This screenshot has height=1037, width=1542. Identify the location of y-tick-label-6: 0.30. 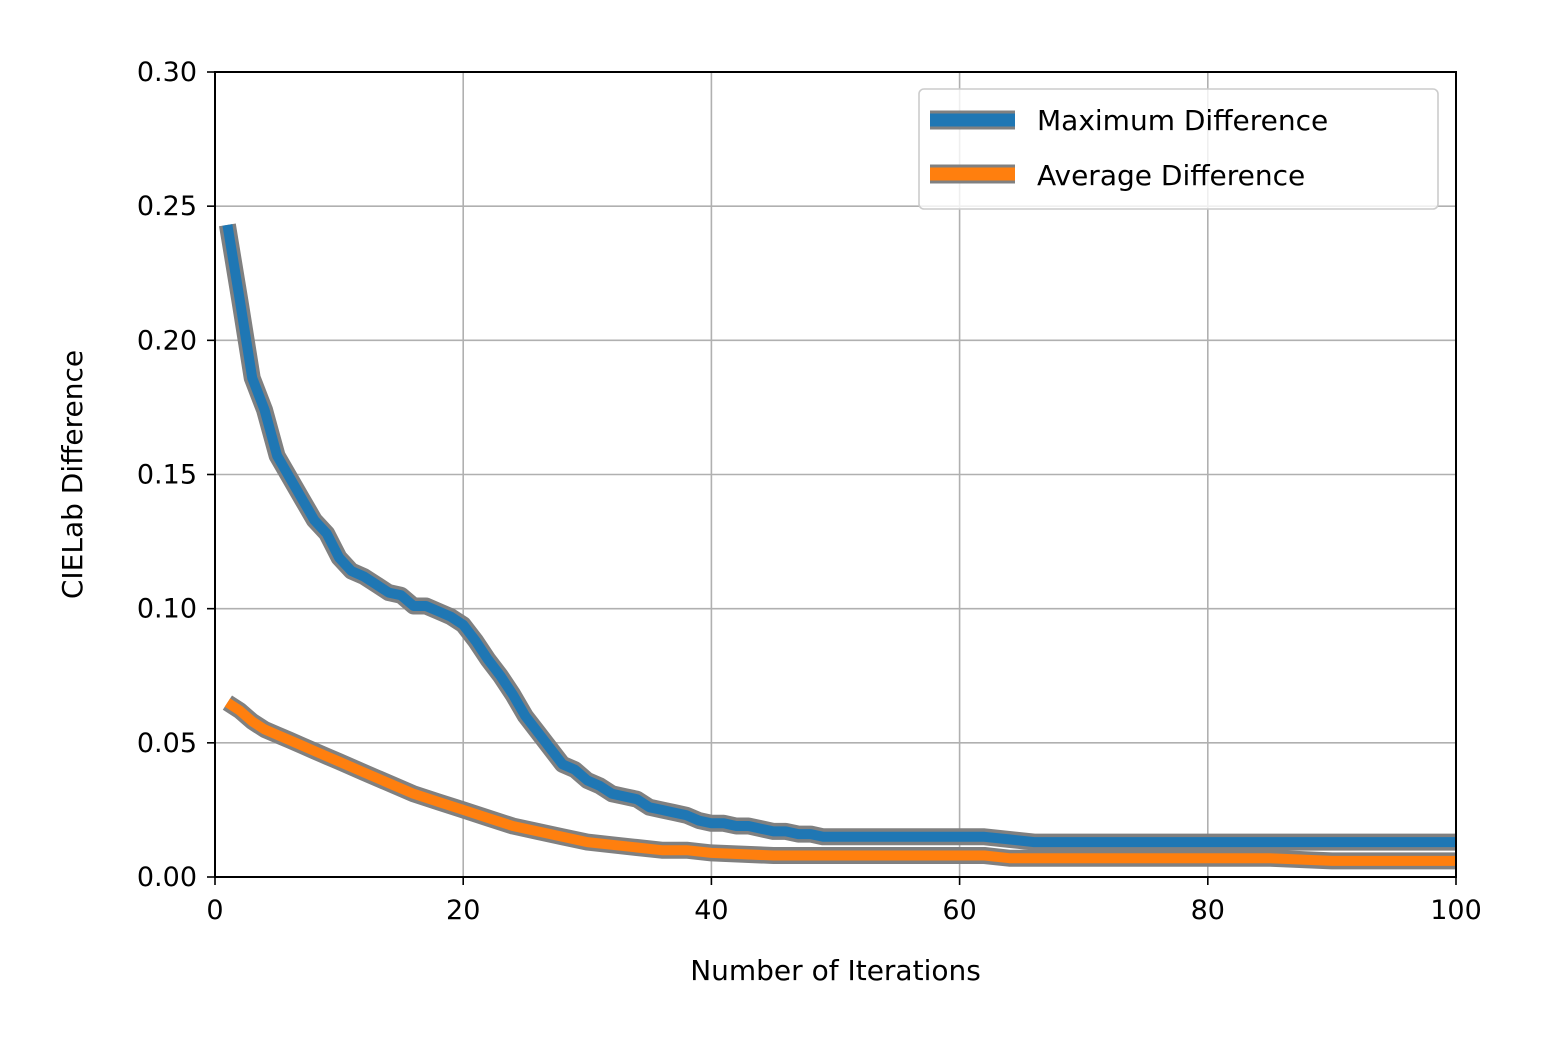
(167, 72).